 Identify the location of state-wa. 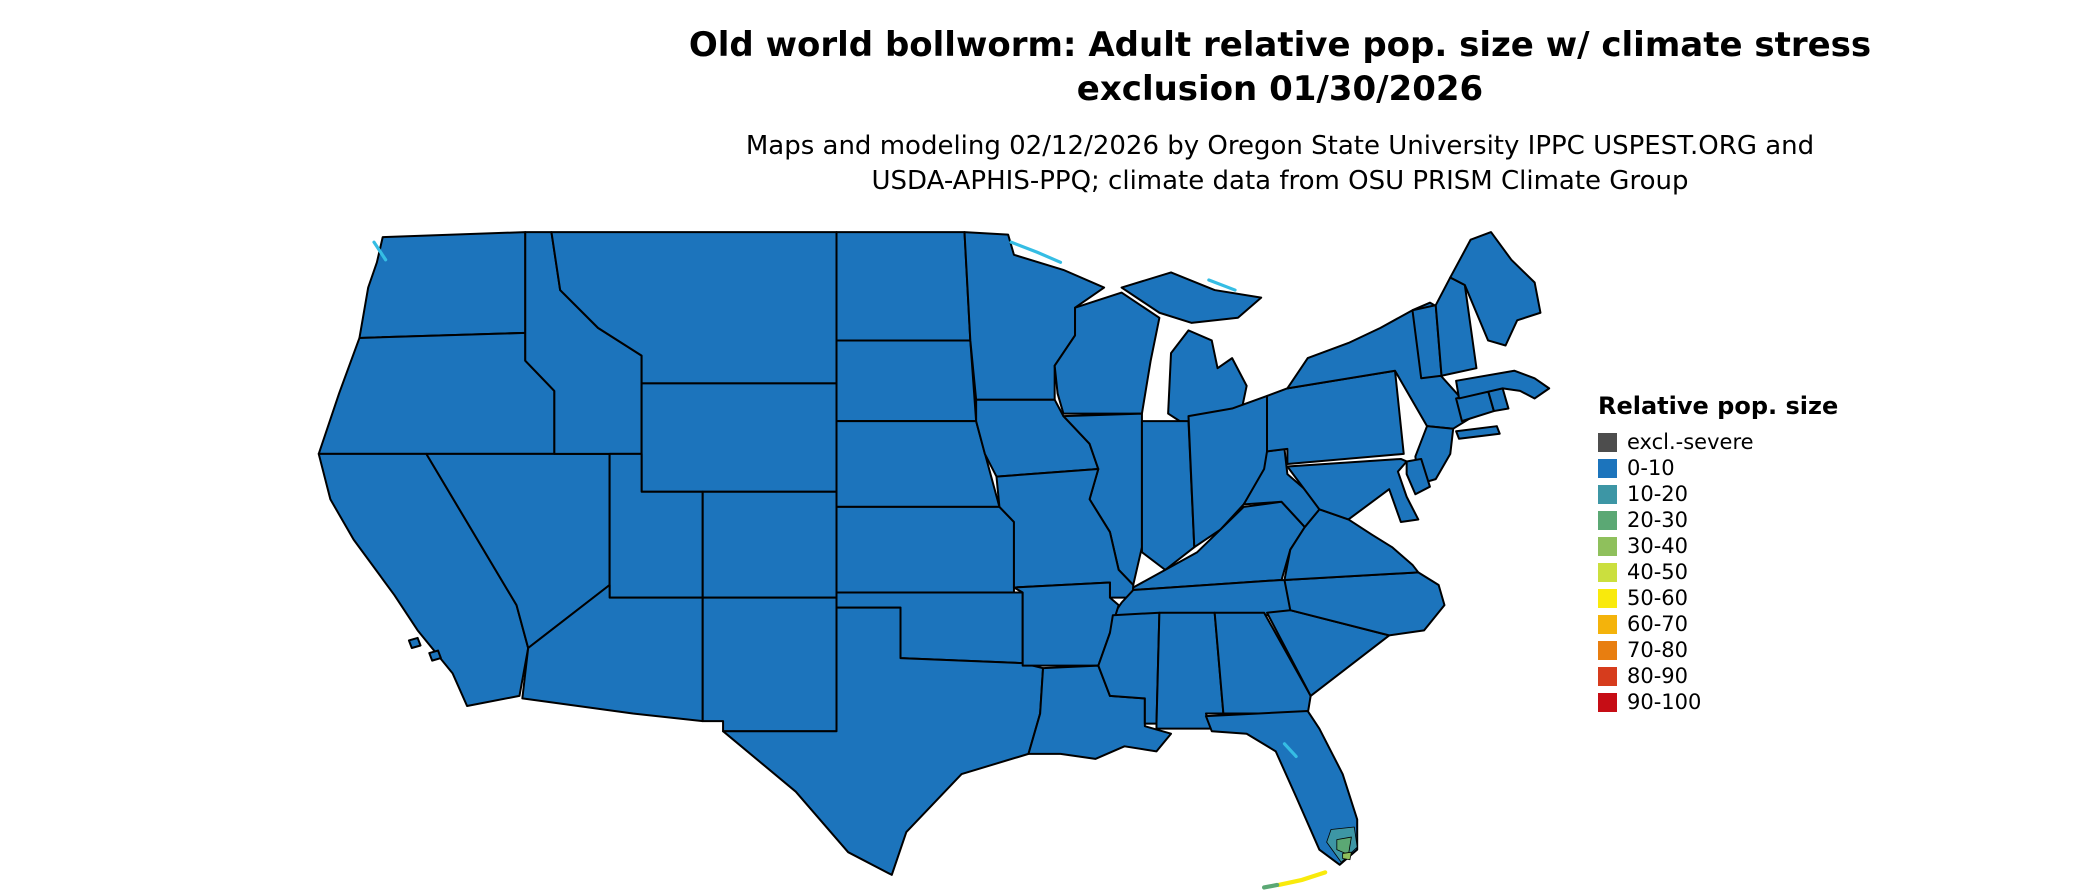
(442, 285).